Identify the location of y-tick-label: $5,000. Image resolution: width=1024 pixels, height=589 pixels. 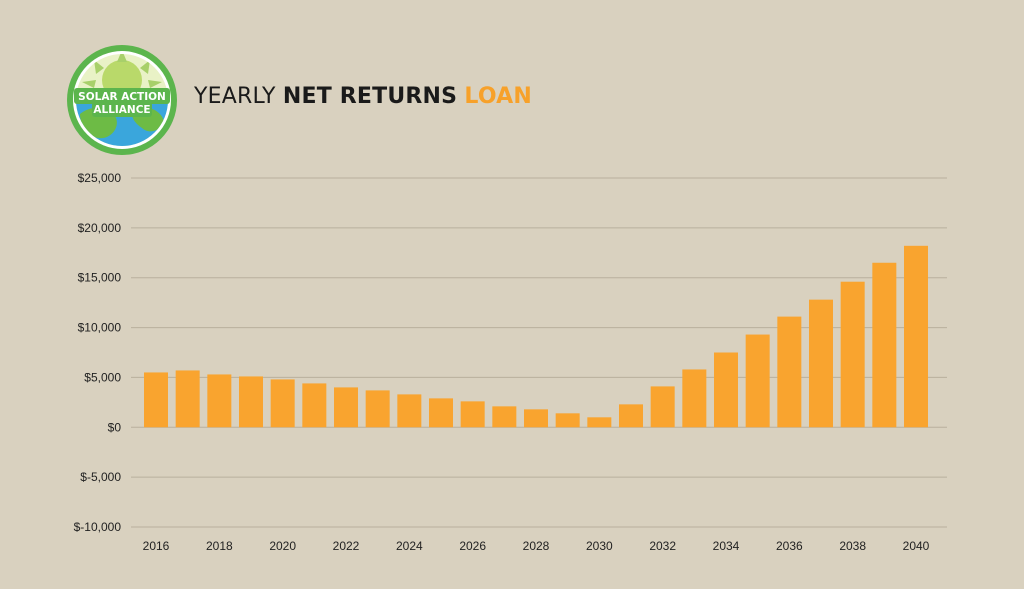
(102, 377).